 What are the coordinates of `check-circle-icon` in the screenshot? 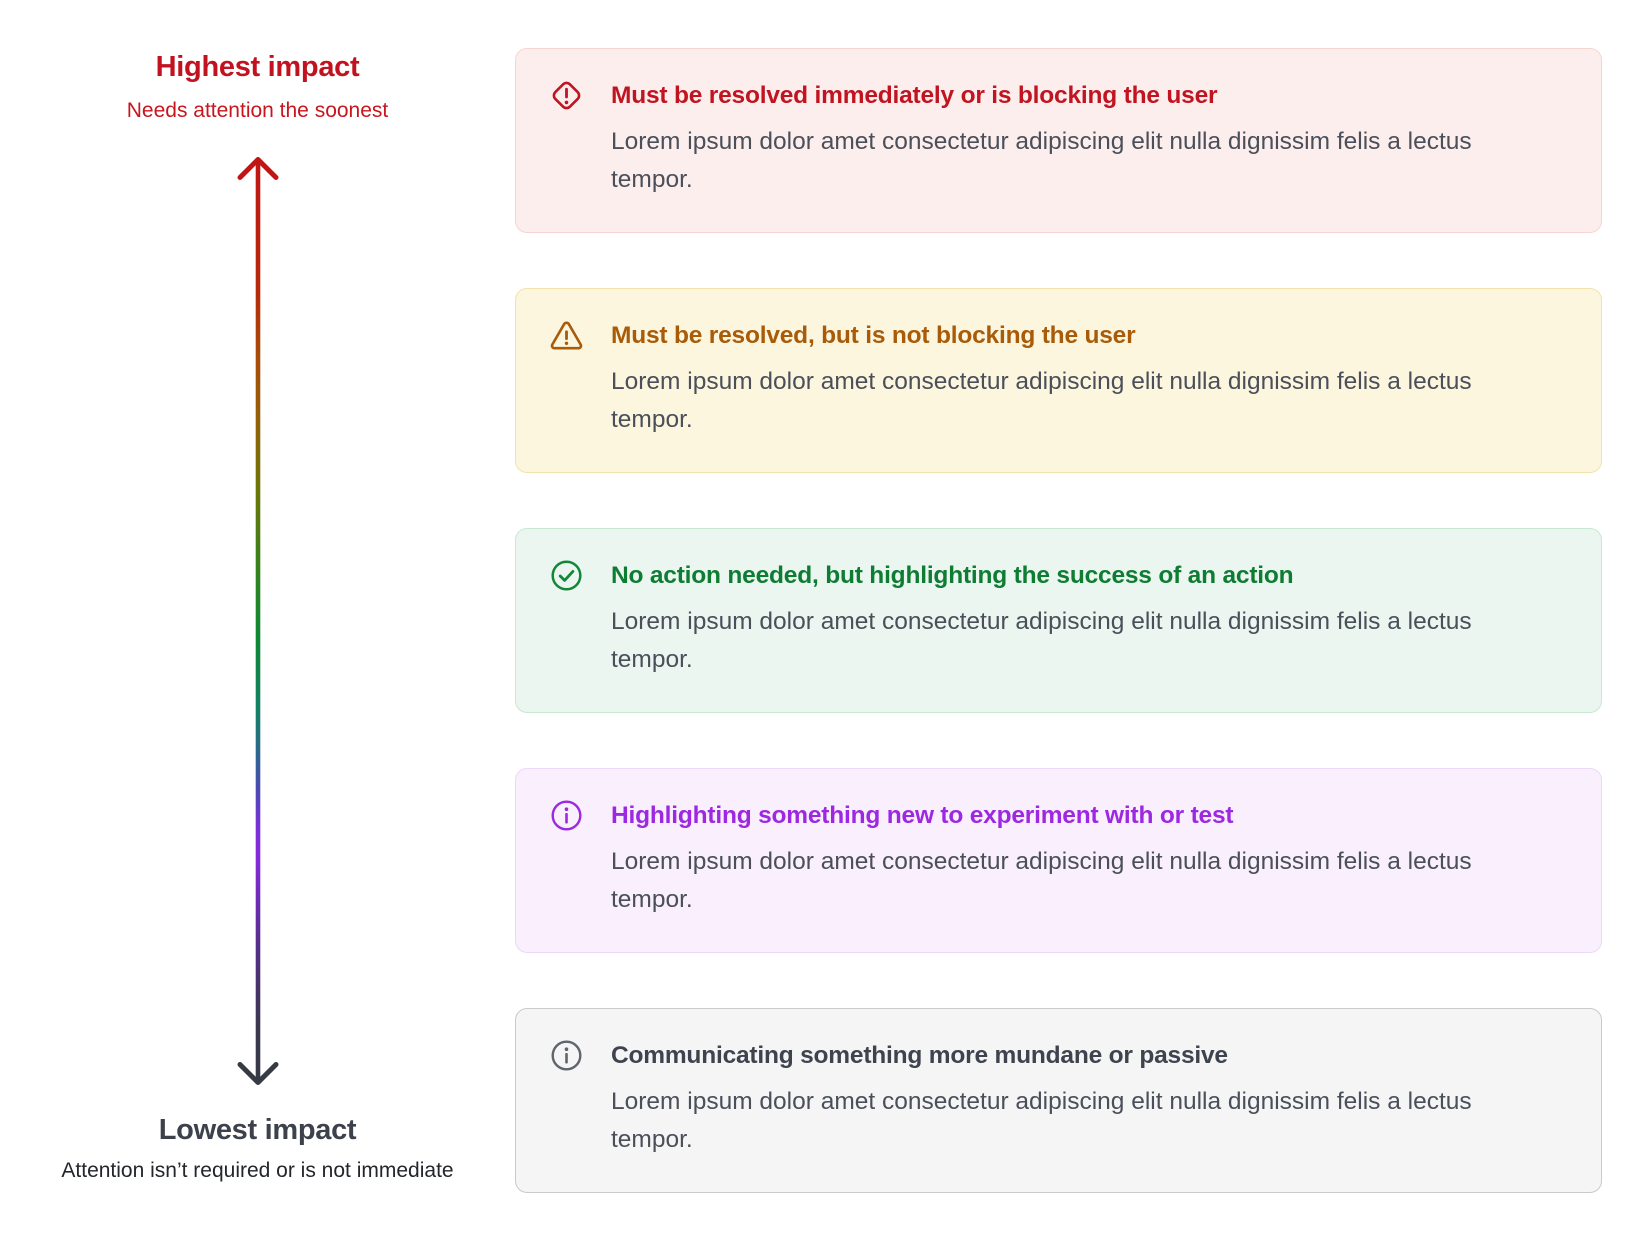 It's located at (566, 575).